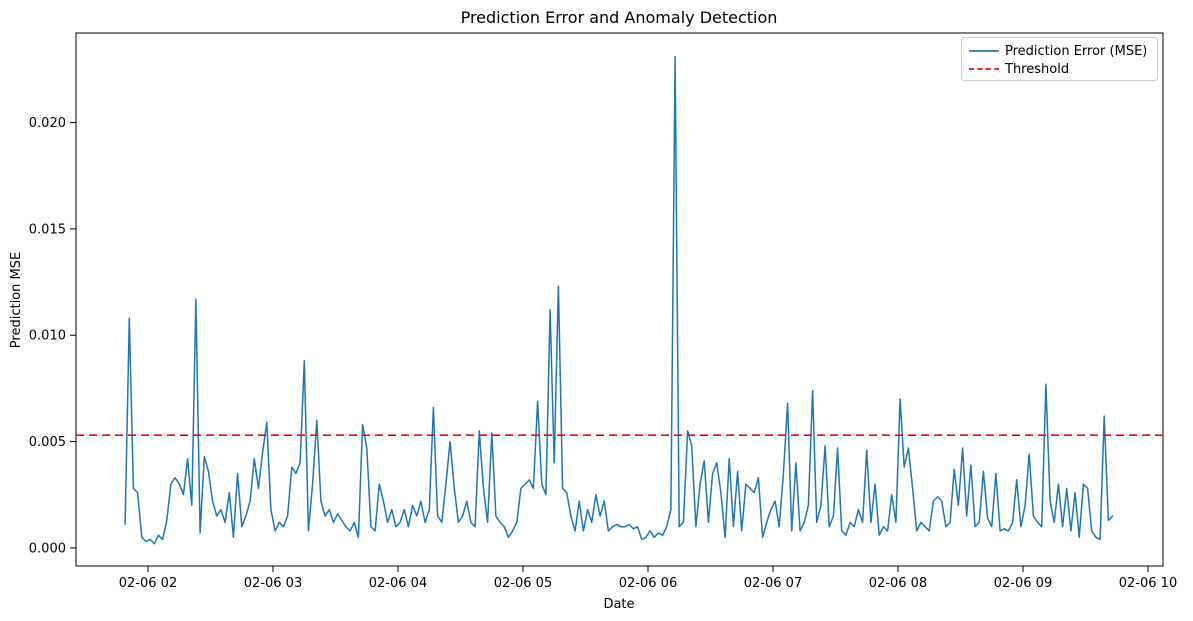 This screenshot has width=1193, height=621. I want to click on legend-box, so click(1059, 59).